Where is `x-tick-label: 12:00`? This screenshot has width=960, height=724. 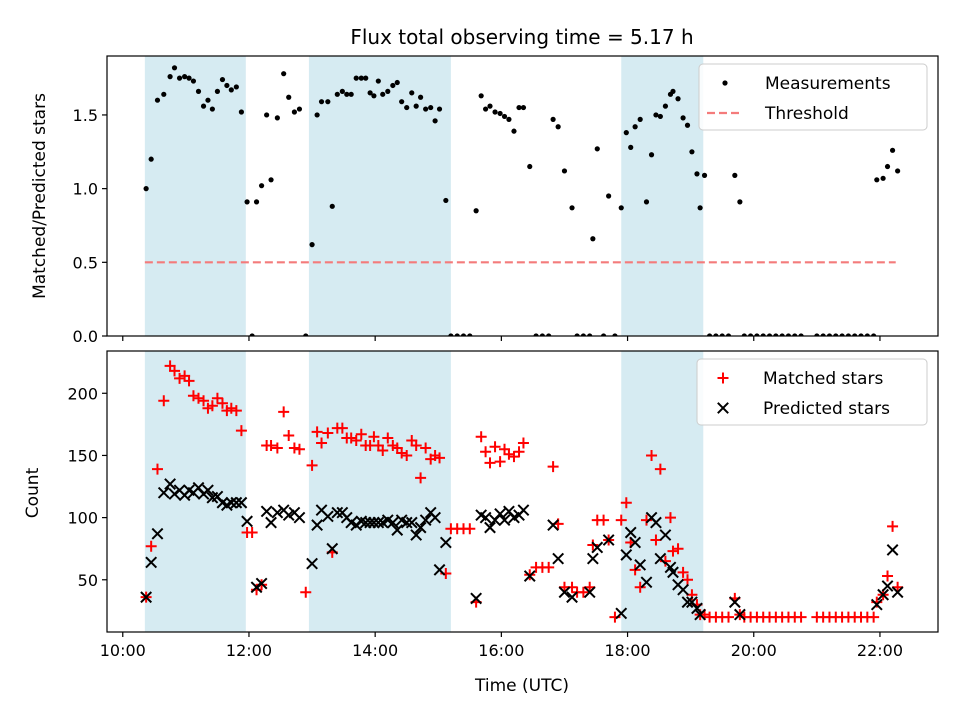
x-tick-label: 12:00 is located at coordinates (249, 650).